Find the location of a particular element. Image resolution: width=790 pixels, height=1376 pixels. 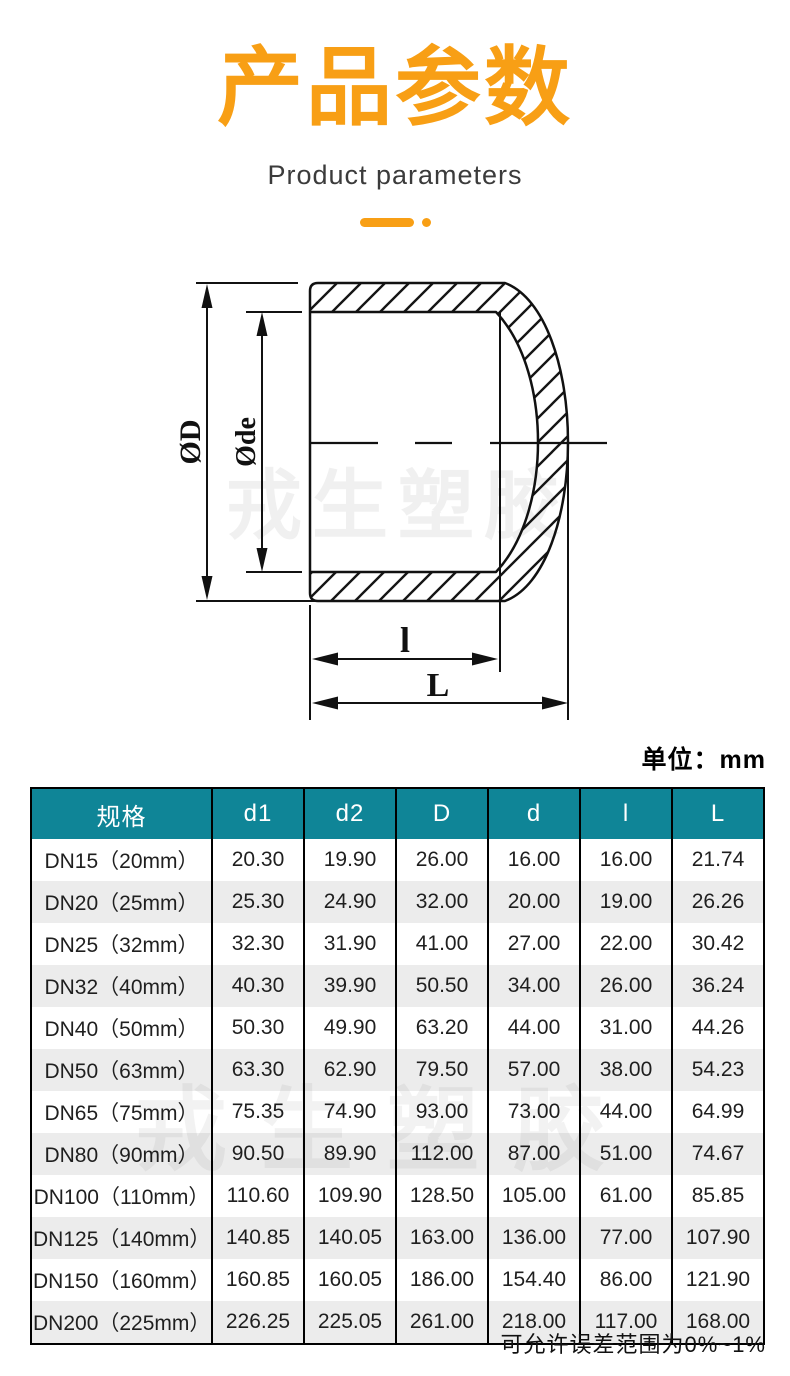

spec-cell: DN150（160mm） is located at coordinates (122, 1281).